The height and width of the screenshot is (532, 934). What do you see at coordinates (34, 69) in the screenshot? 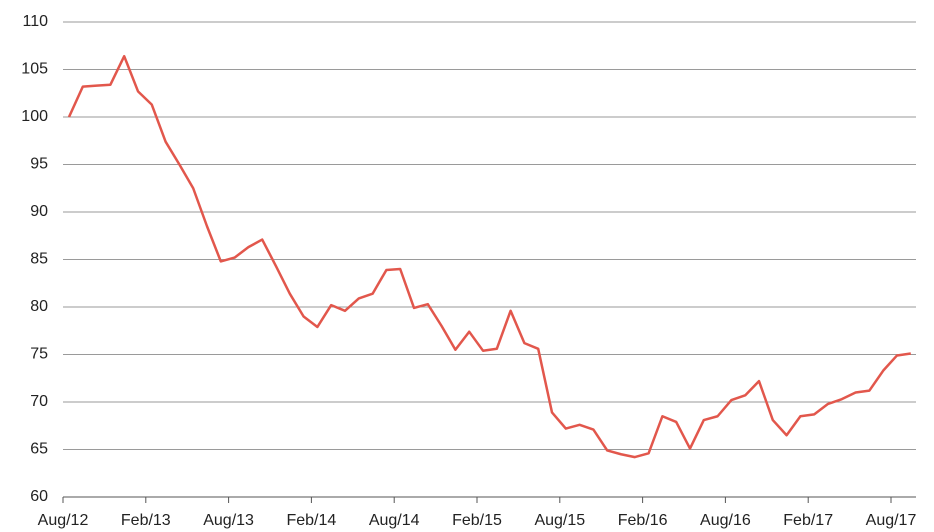
I see `y-tick-label: 105` at bounding box center [34, 69].